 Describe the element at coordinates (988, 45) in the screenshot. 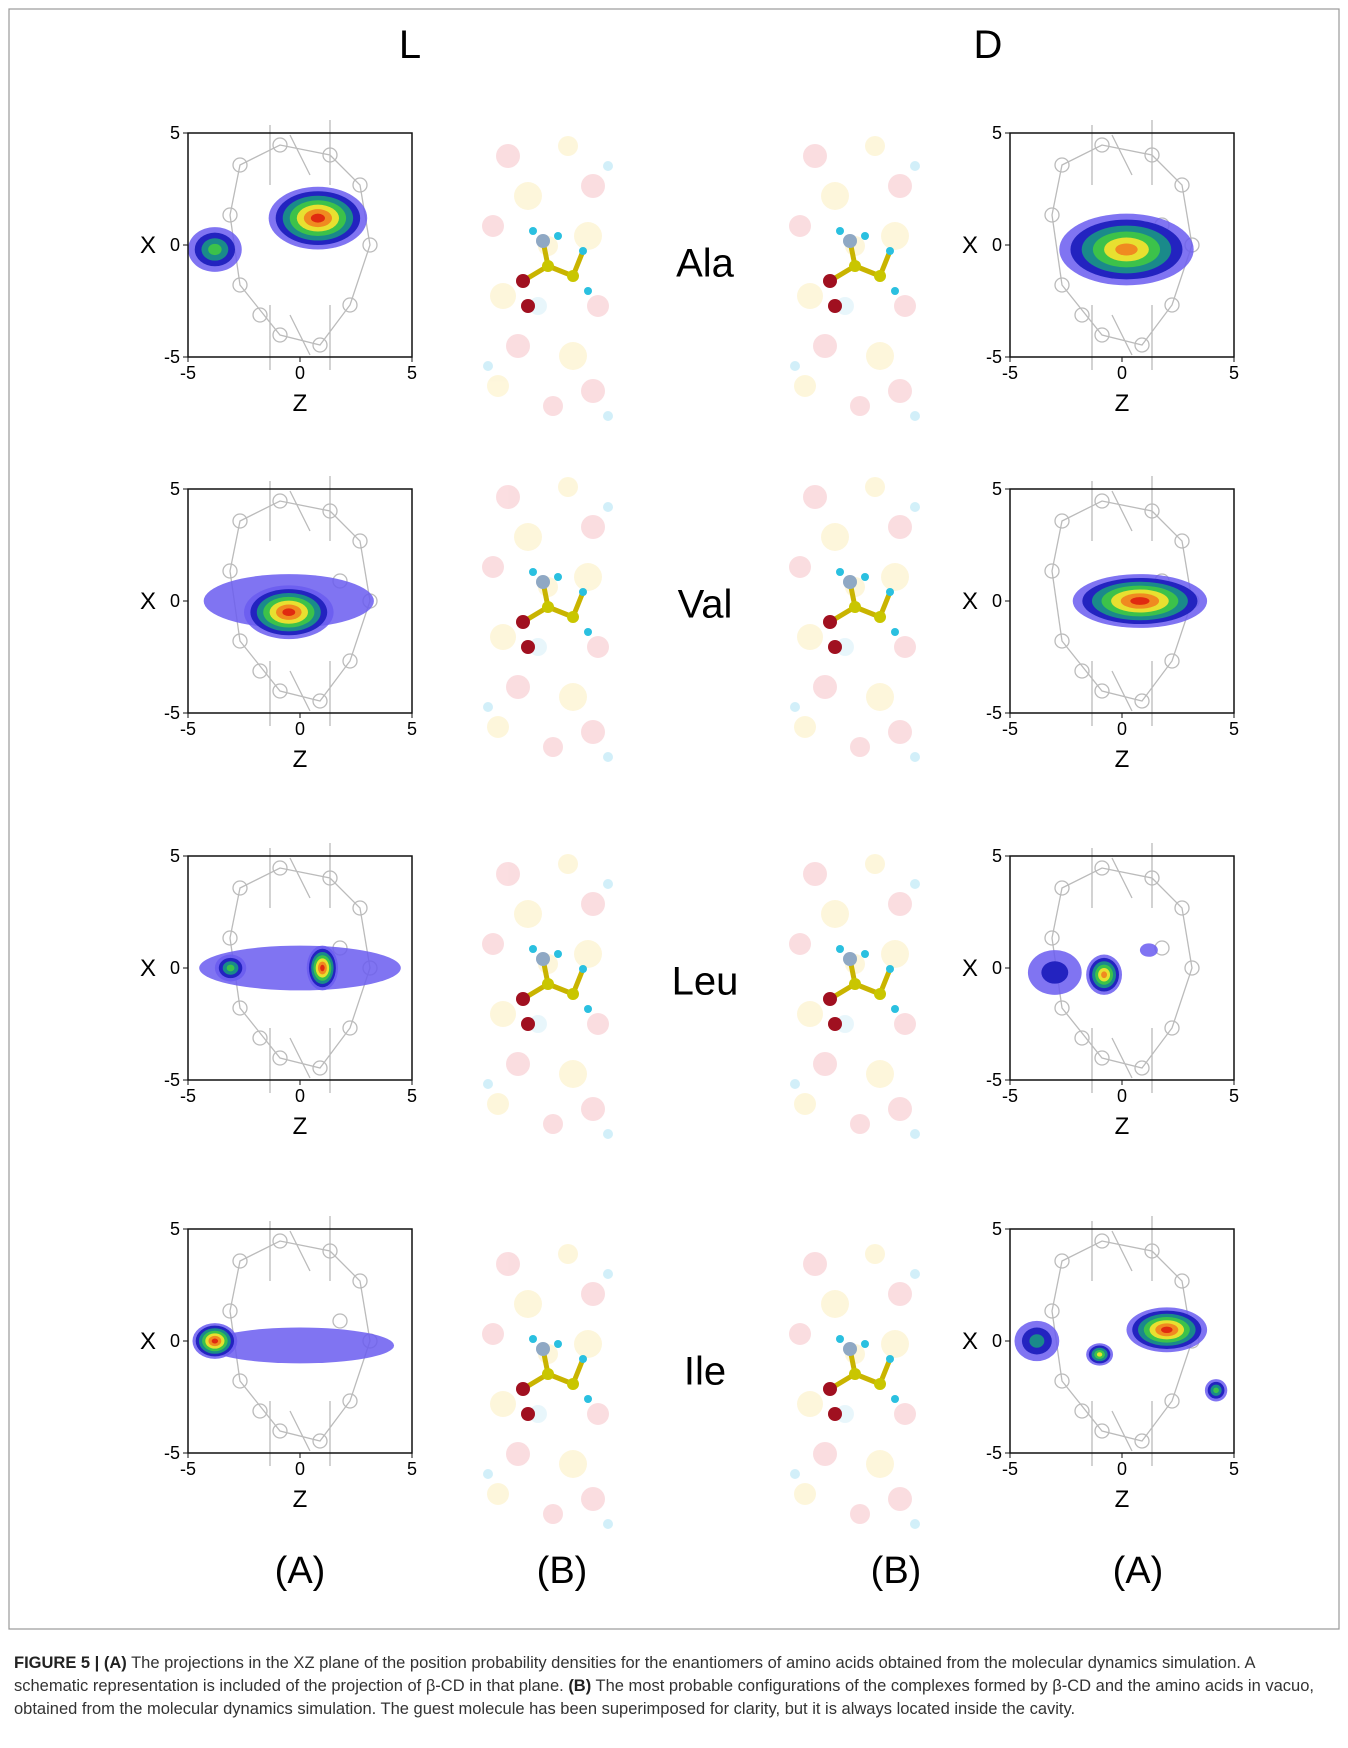

I see `column-header: D` at that location.